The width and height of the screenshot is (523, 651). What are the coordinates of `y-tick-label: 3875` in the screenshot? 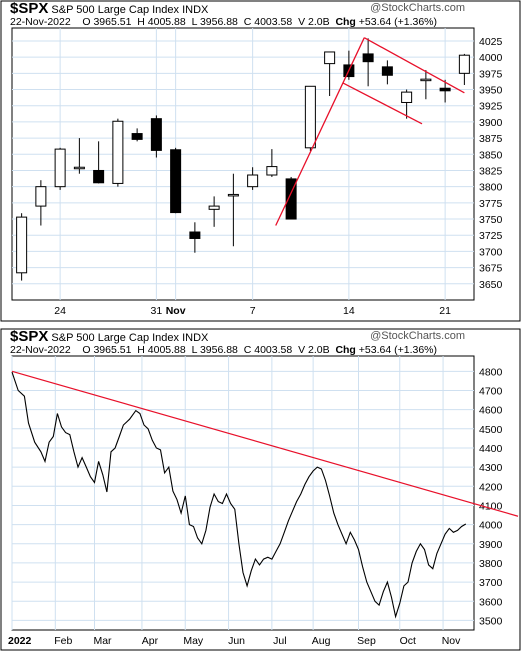 It's located at (491, 139).